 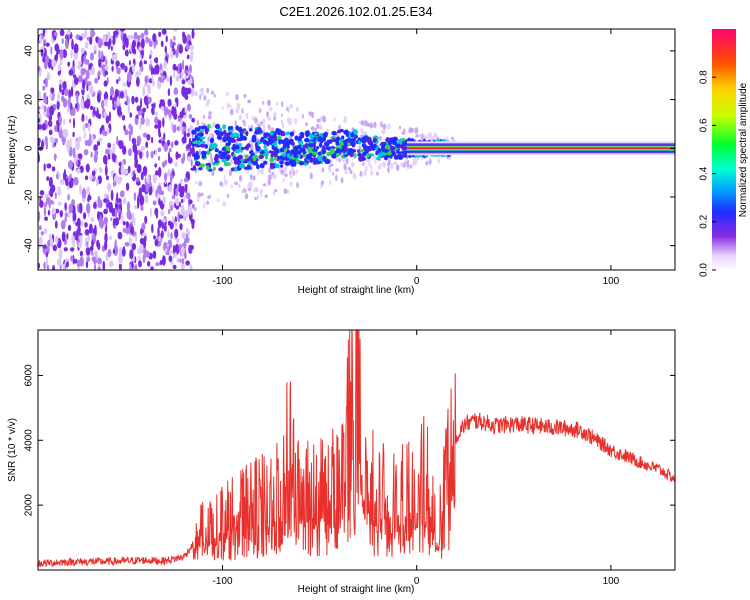 What do you see at coordinates (222, 581) in the screenshot?
I see `snr-xtick-label: -100` at bounding box center [222, 581].